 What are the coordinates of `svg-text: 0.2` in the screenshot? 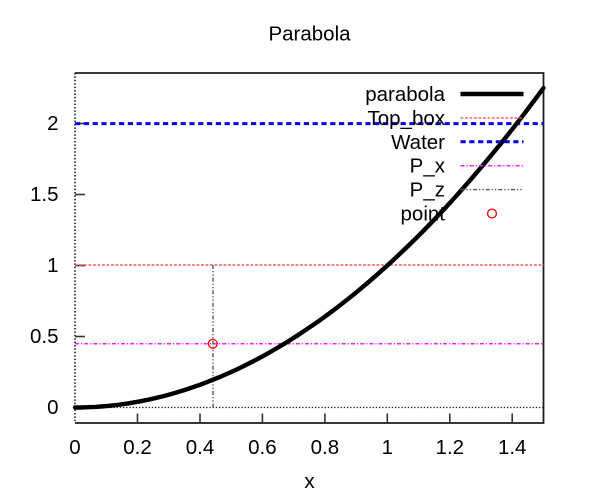 It's located at (137, 447).